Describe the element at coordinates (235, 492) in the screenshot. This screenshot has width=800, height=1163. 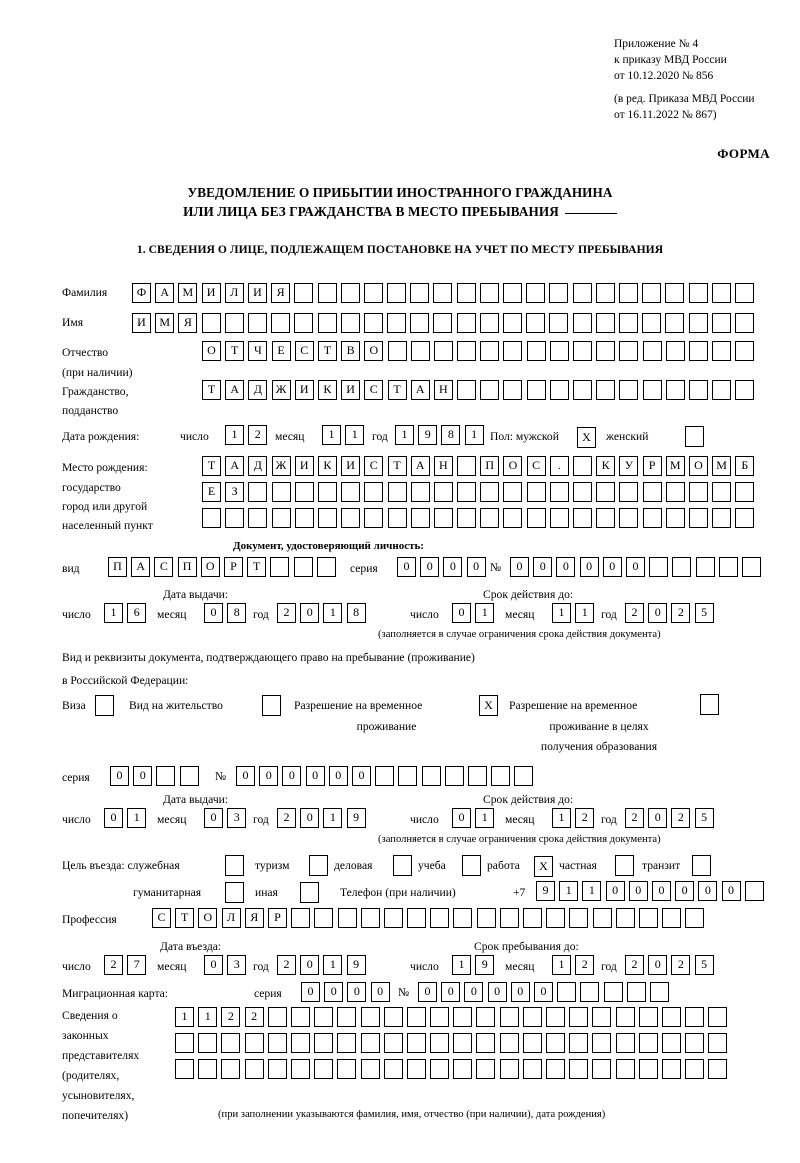
I see `char-cell: З` at that location.